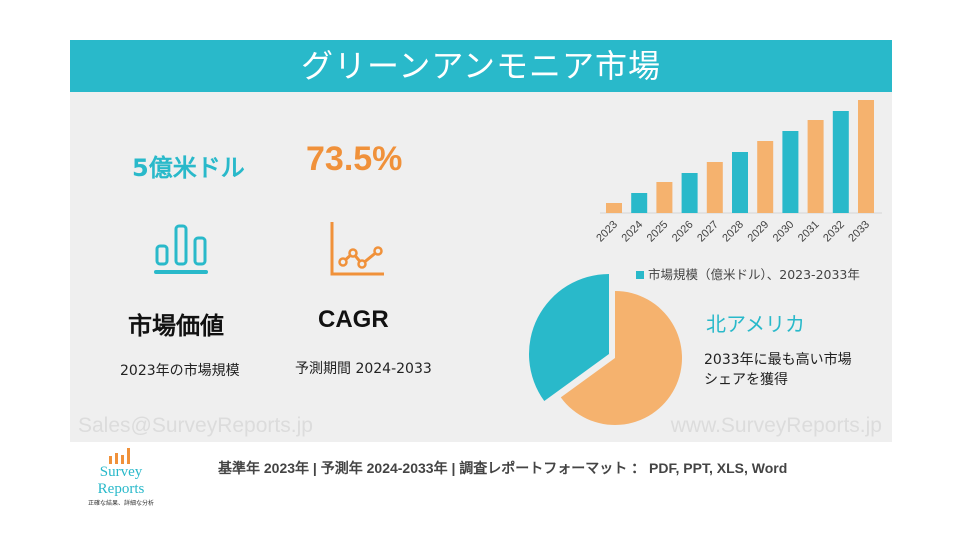 The width and height of the screenshot is (960, 540). I want to click on region-desc-line1: 2033年に最も高い市場, so click(778, 360).